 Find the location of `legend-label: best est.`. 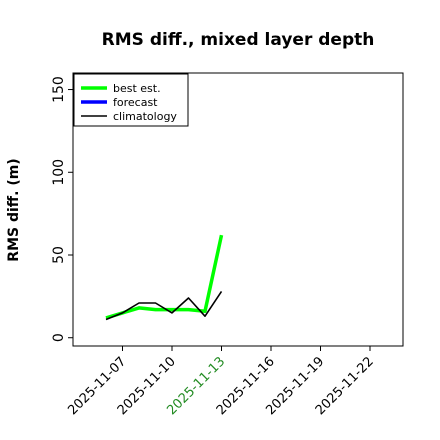

legend-label: best est. is located at coordinates (137, 88).